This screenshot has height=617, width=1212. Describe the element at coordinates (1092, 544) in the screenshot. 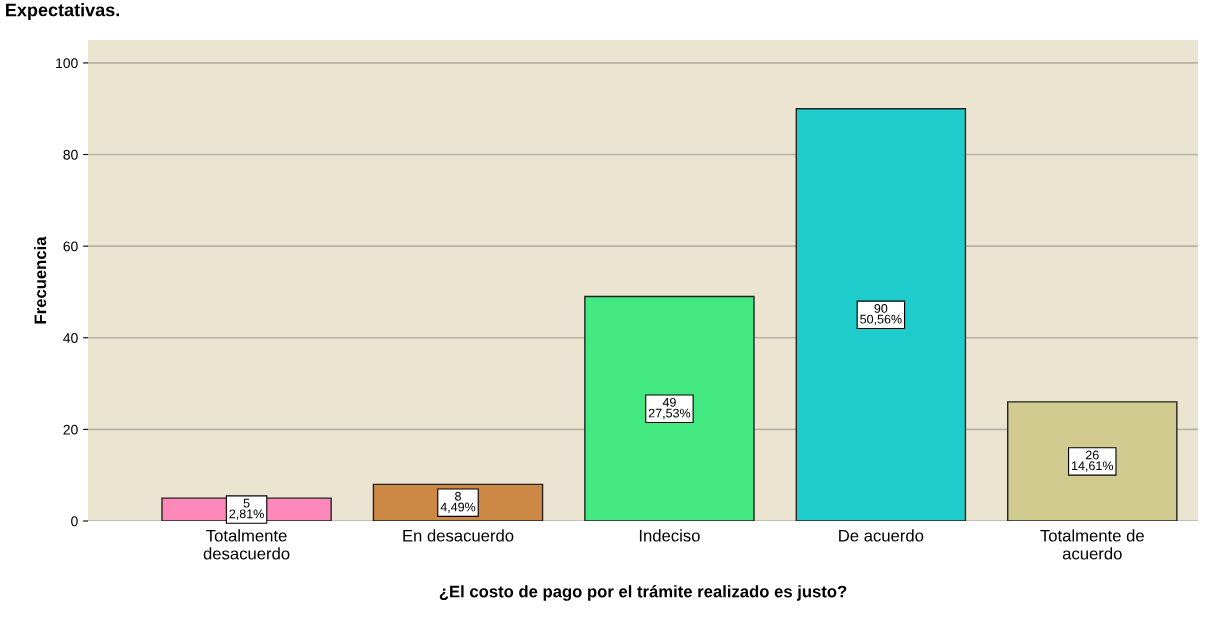

I see `x-tick-label: Totalmente de acuerdo` at that location.